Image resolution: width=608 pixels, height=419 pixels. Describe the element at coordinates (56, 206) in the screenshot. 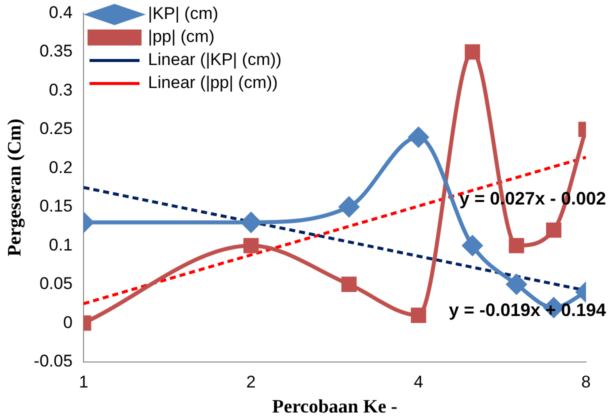

I see `y-tick-label: 0.15` at that location.